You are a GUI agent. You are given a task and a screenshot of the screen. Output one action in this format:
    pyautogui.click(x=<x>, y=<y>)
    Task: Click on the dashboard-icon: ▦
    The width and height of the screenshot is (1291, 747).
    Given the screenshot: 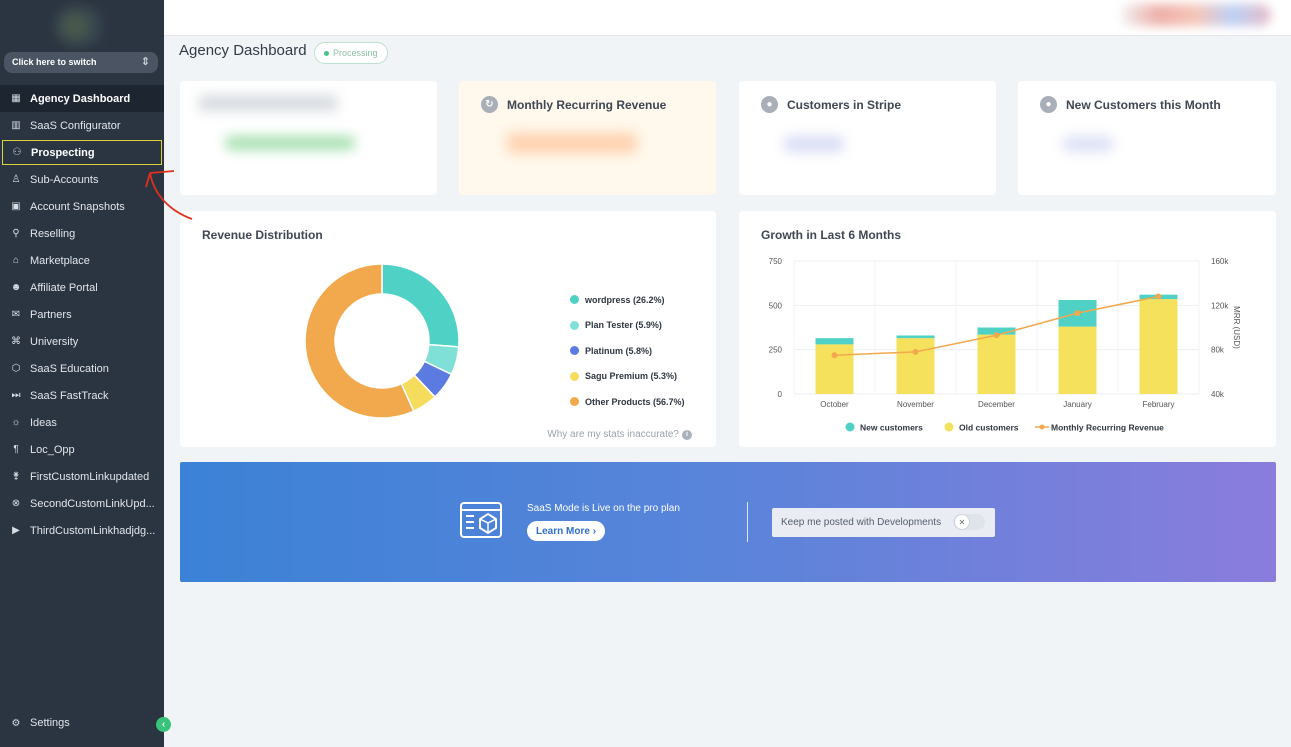 What is the action you would take?
    pyautogui.click(x=16, y=98)
    